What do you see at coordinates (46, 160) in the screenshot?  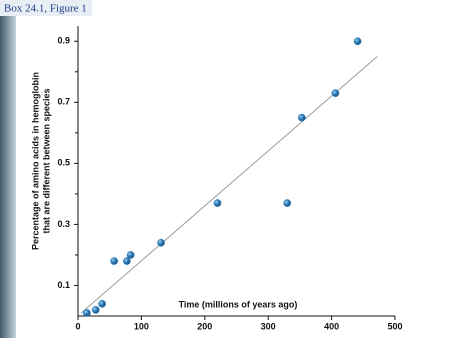 I see `y-axis-label-line: that are different between species` at bounding box center [46, 160].